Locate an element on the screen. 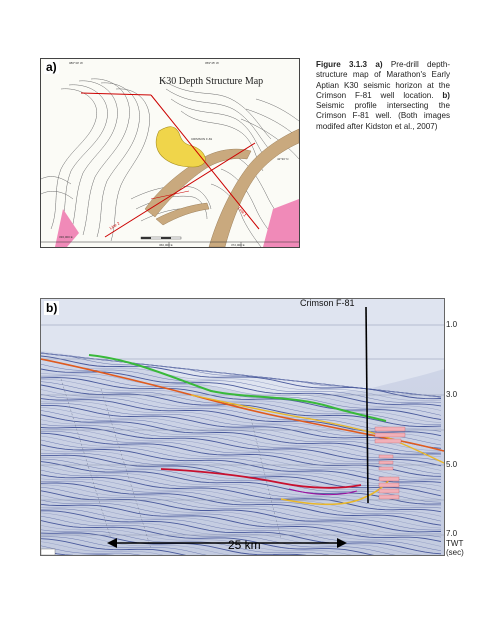  structure-map-drawing is located at coordinates (170, 162).